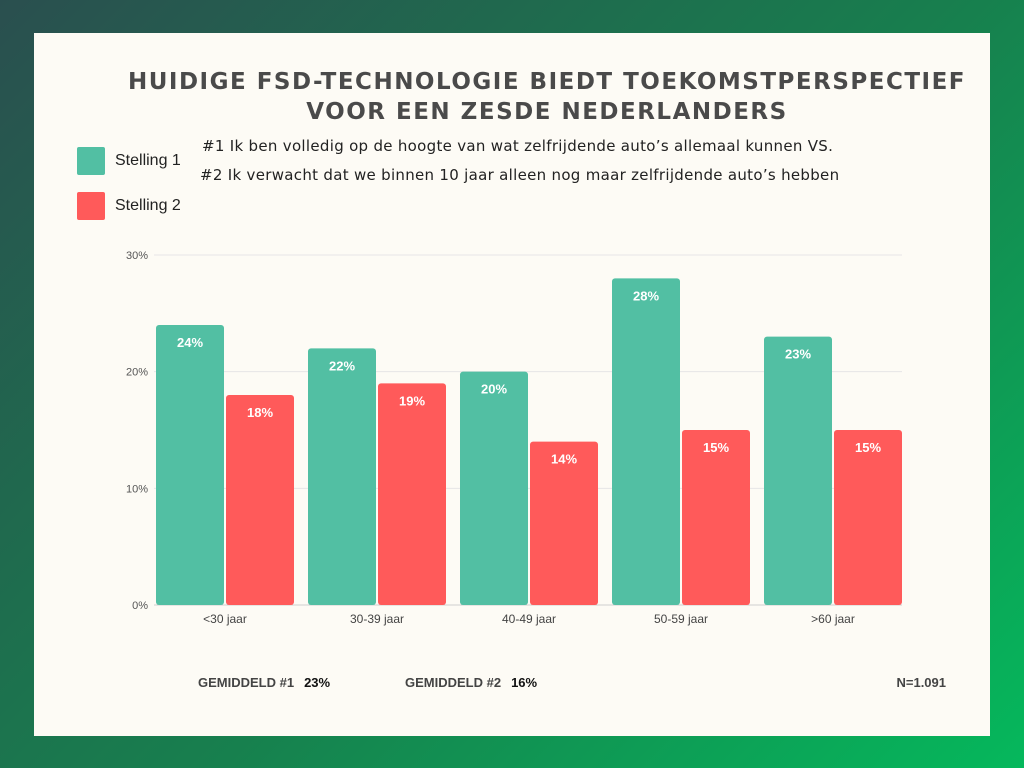 Image resolution: width=1024 pixels, height=768 pixels. What do you see at coordinates (833, 619) in the screenshot?
I see `x-tick-label-4: >60 jaar` at bounding box center [833, 619].